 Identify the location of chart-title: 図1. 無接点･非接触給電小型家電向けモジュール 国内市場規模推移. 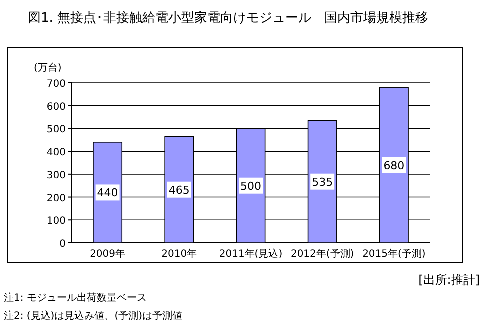
(228, 18).